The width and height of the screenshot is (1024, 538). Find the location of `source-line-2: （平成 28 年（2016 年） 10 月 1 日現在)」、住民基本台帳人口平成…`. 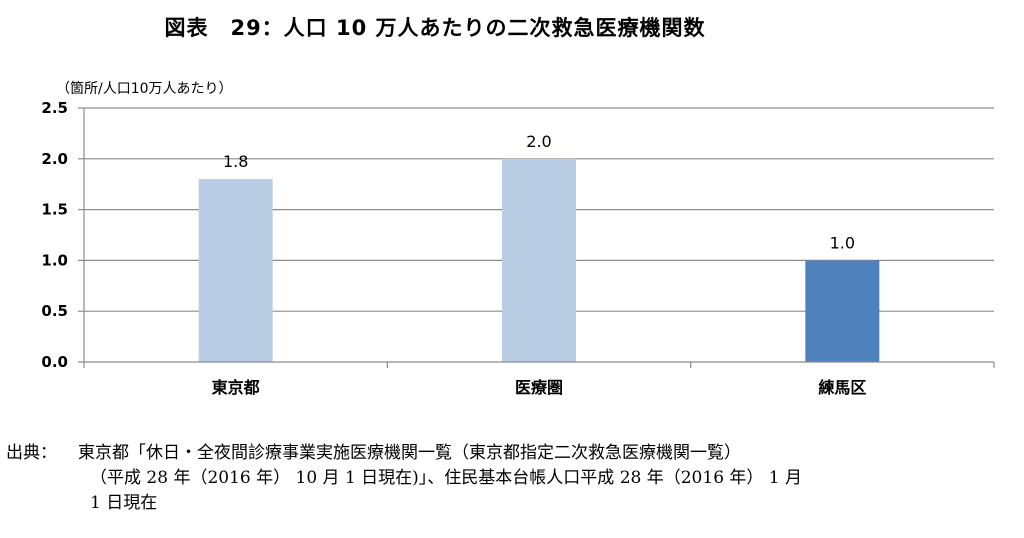

source-line-2: （平成 28 年（2016 年） 10 月 1 日現在)」、住民基本台帳人口平成… is located at coordinates (446, 478).